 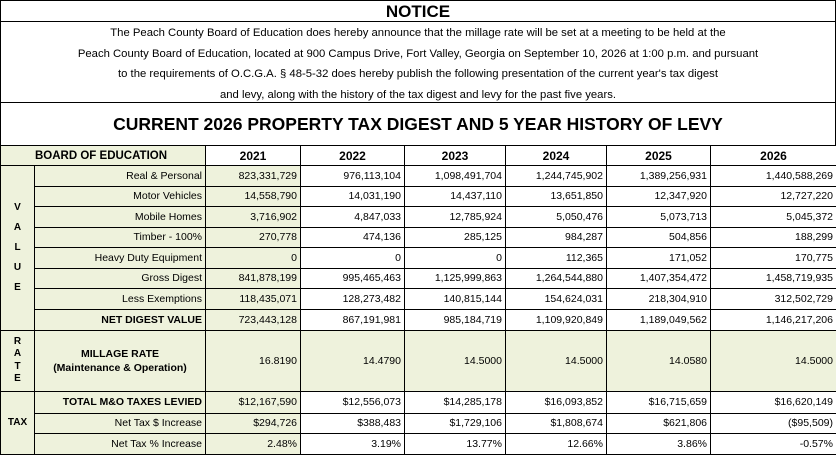 What do you see at coordinates (659, 423) in the screenshot?
I see `cell: $621,806` at bounding box center [659, 423].